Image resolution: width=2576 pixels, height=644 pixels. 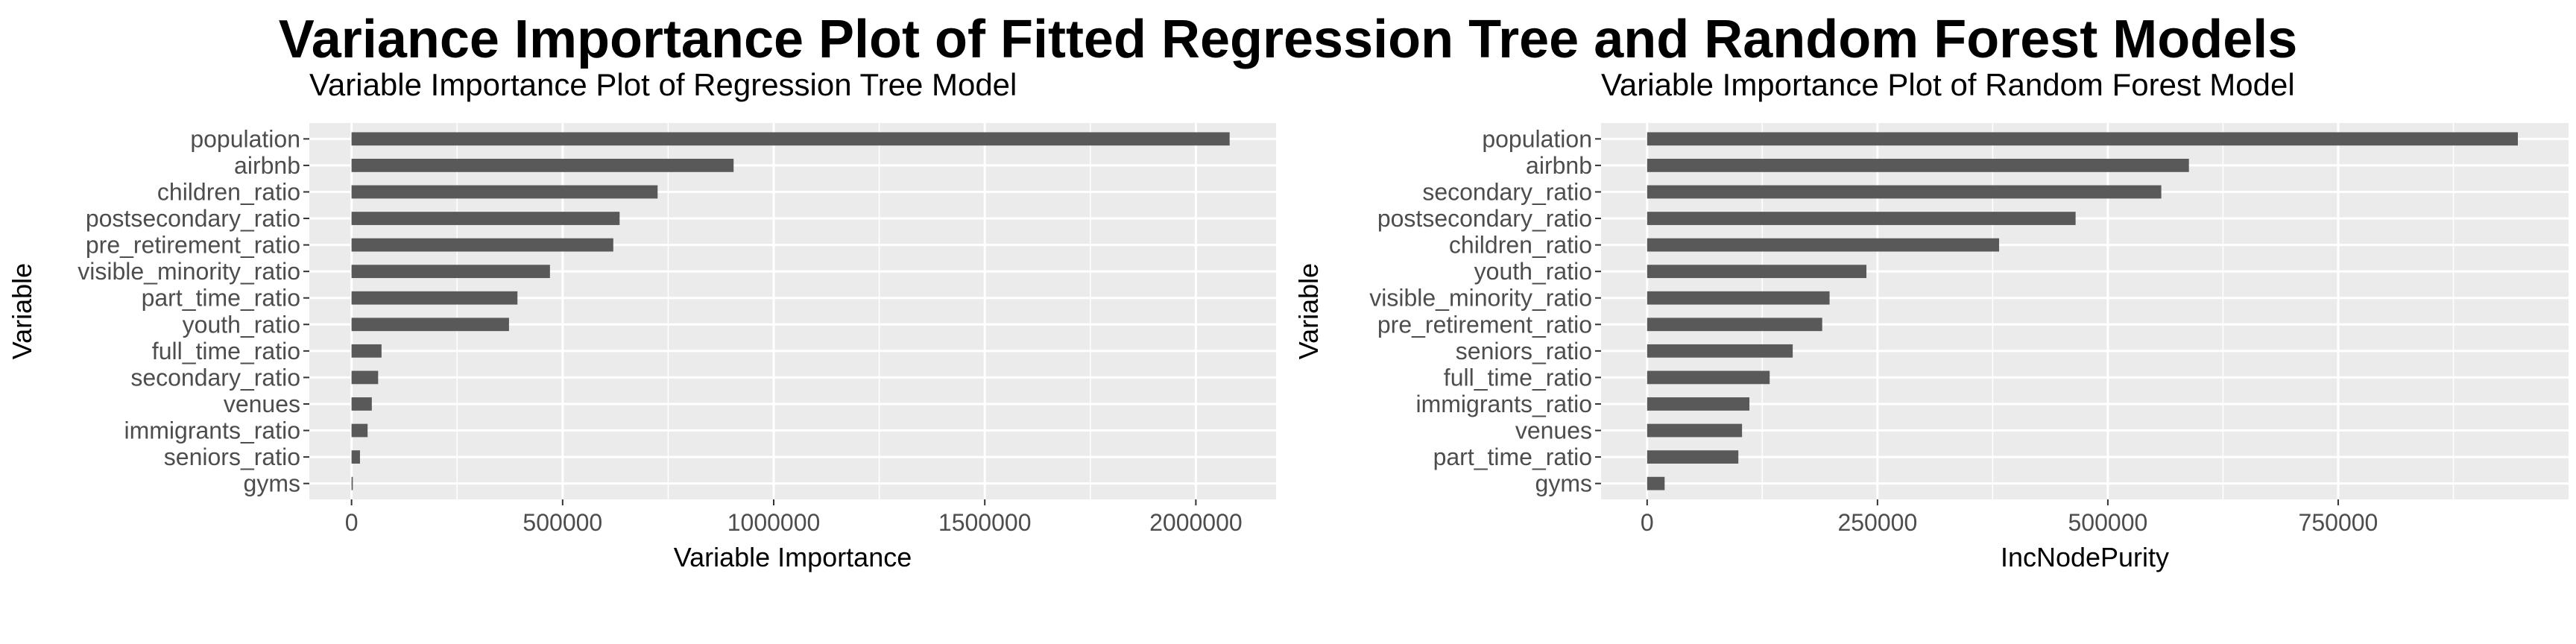 I want to click on tree-x-axis-label: Variable Importance, so click(x=793, y=557).